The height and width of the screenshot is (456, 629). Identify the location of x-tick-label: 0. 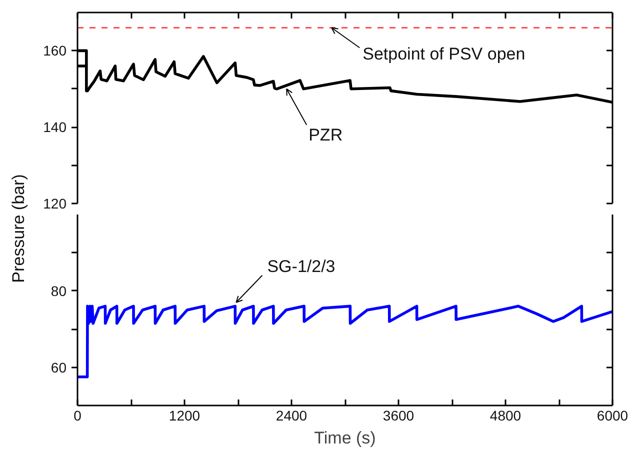
(78, 416).